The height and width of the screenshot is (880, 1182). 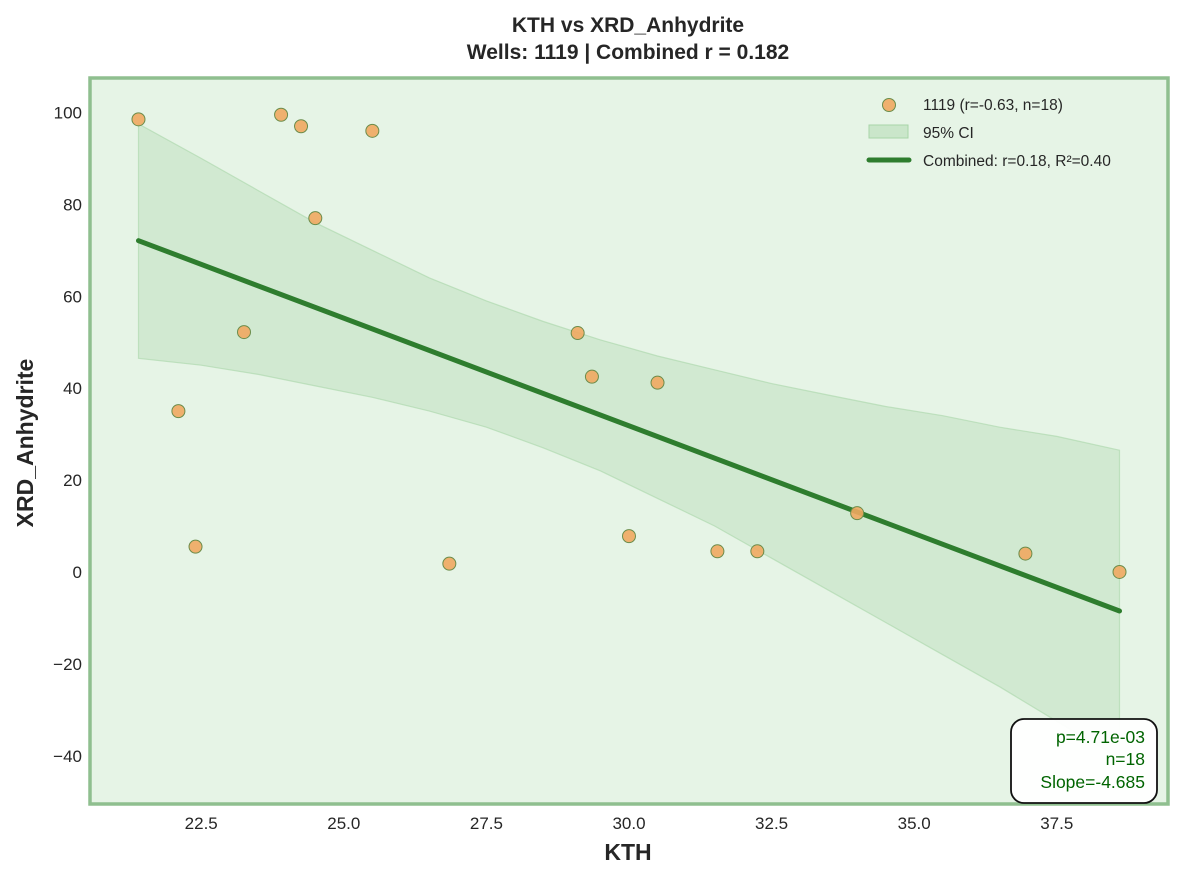 What do you see at coordinates (67, 664) in the screenshot?
I see `y-tick-label: −20` at bounding box center [67, 664].